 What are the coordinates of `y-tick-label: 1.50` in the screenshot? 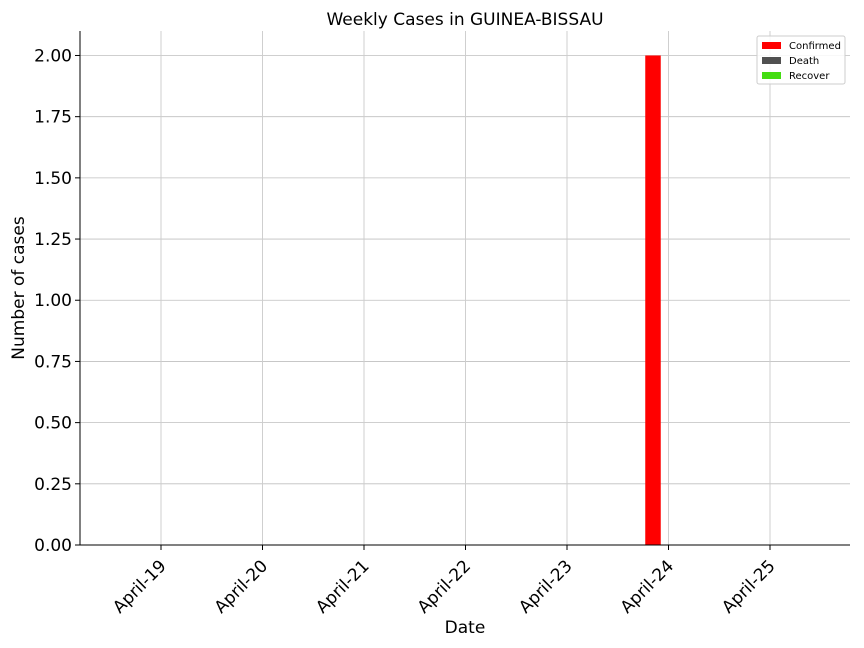 It's located at (53, 179).